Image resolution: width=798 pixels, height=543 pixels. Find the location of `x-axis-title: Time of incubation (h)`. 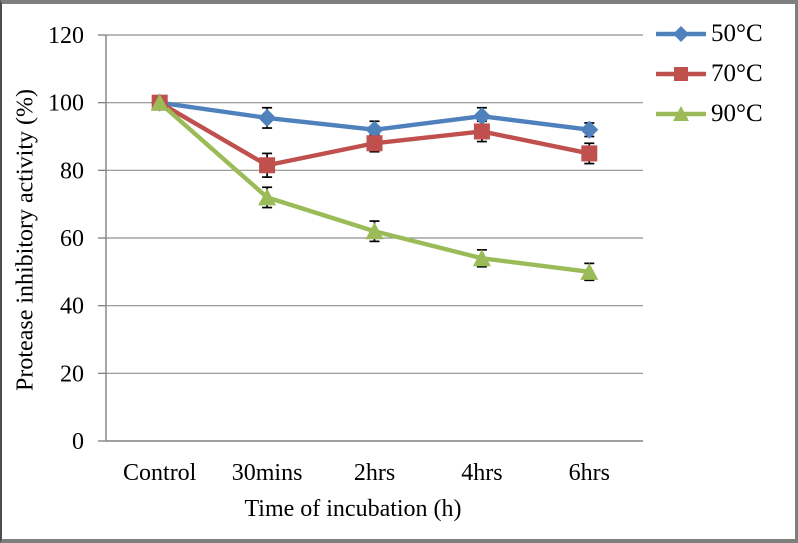

x-axis-title: Time of incubation (h) is located at coordinates (353, 509).